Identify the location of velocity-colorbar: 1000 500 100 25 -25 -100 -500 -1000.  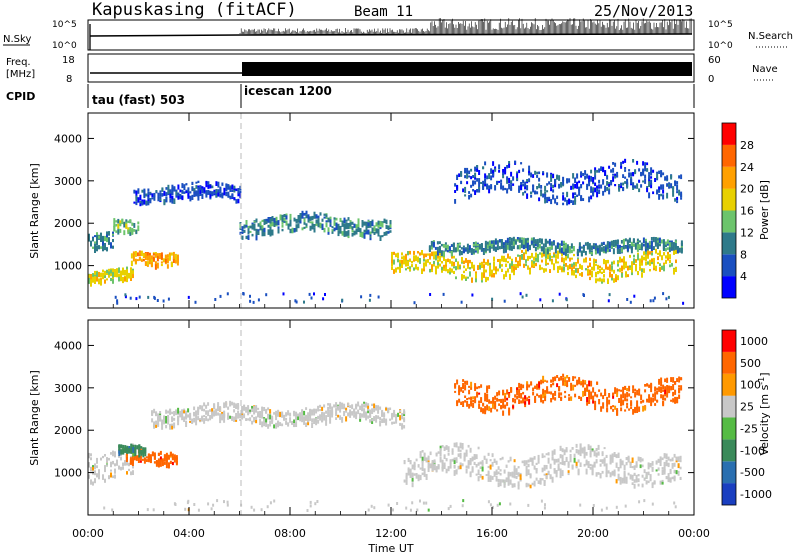
(746, 417).